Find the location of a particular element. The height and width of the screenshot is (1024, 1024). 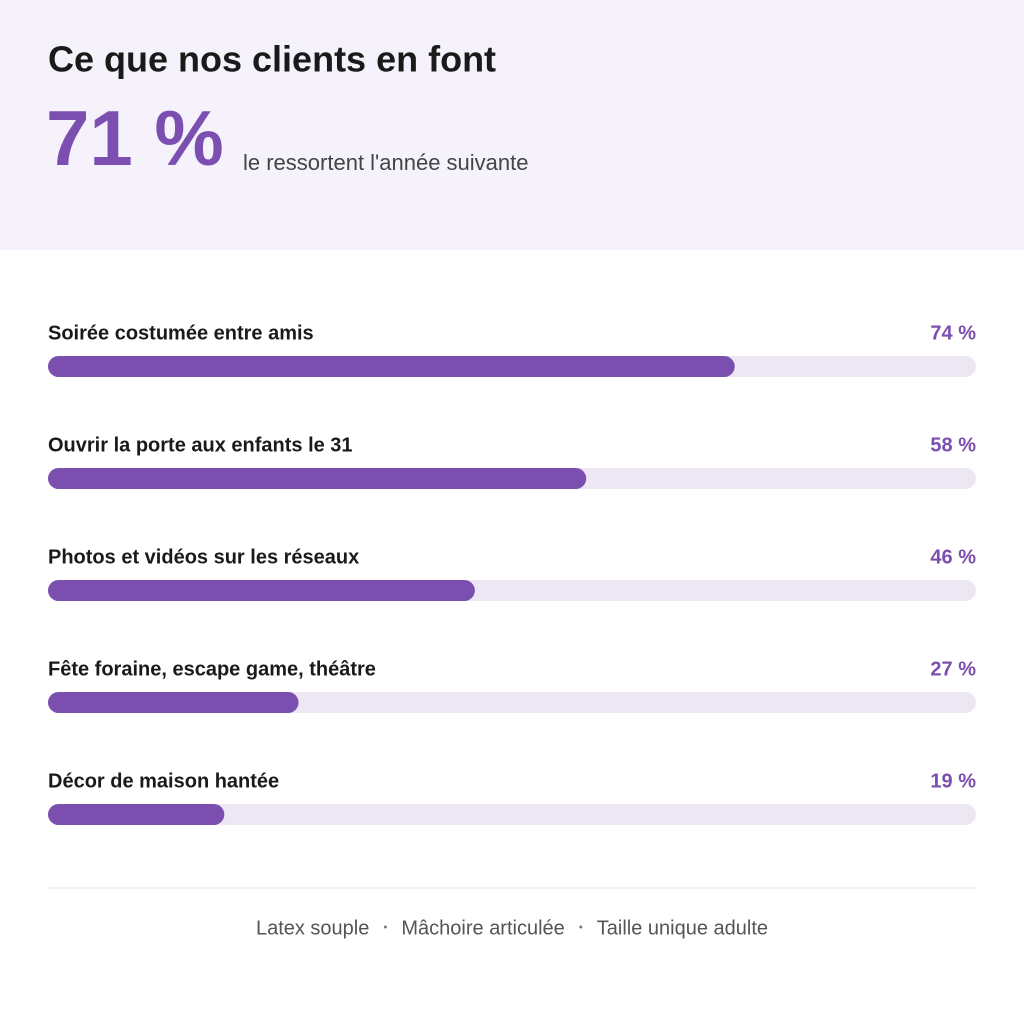

value-label: 19 % is located at coordinates (953, 781).